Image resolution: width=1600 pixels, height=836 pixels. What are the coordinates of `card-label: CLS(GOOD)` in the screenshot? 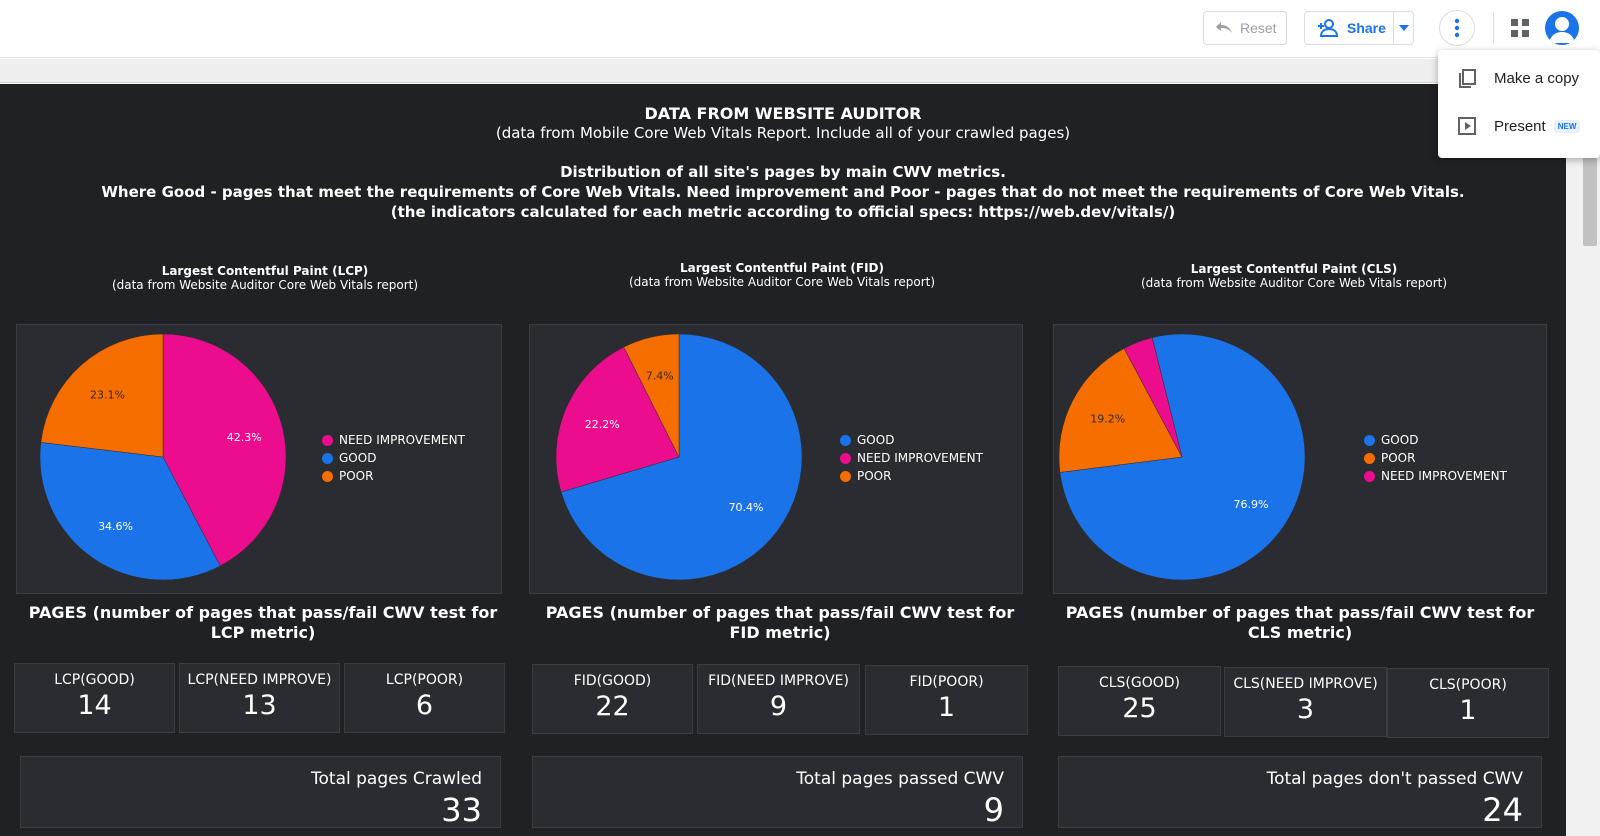 It's located at (1139, 683).